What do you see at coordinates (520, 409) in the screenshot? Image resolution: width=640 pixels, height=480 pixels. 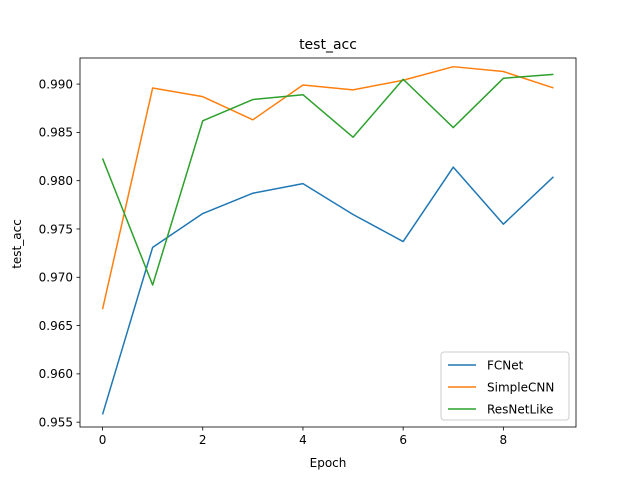 I see `legend-label-resnetlike: ResNetLike` at bounding box center [520, 409].